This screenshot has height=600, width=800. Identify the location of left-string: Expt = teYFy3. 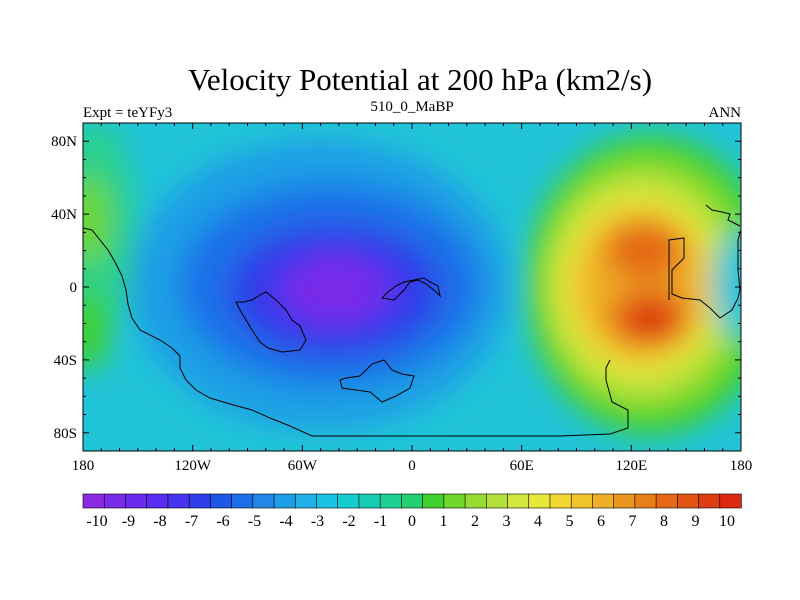
(127, 113).